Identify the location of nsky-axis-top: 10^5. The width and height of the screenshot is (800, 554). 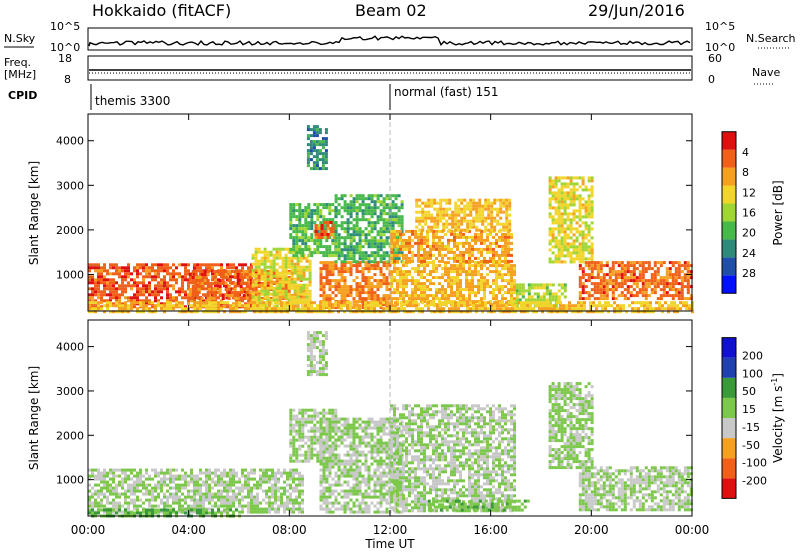
(65, 26).